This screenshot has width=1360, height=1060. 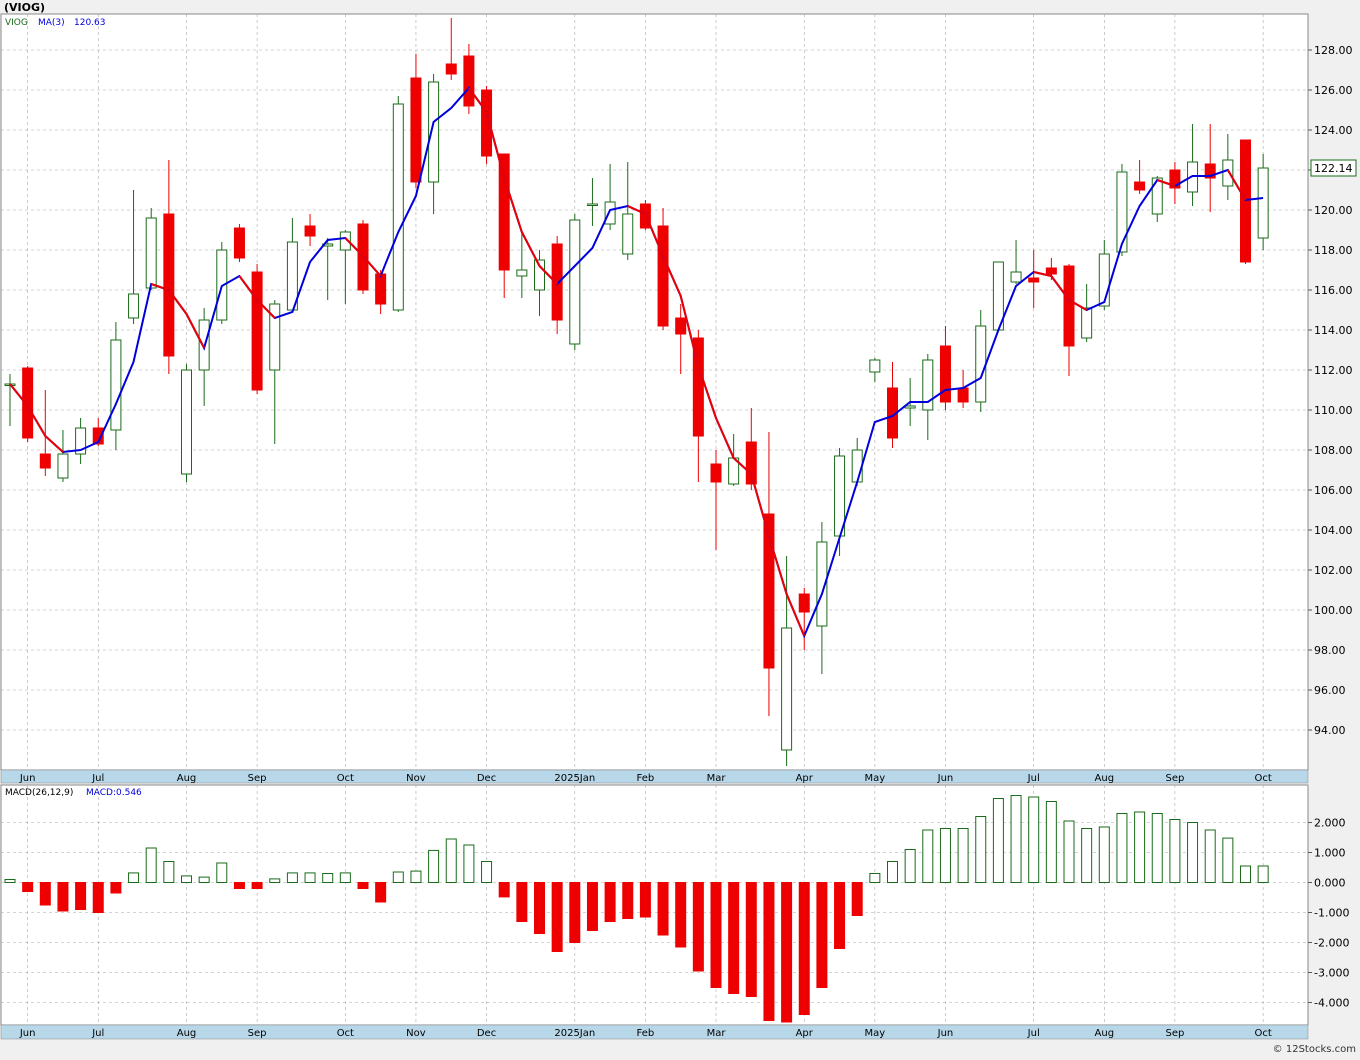 What do you see at coordinates (24, 7) in the screenshot?
I see `symbol-title: (VIOG)` at bounding box center [24, 7].